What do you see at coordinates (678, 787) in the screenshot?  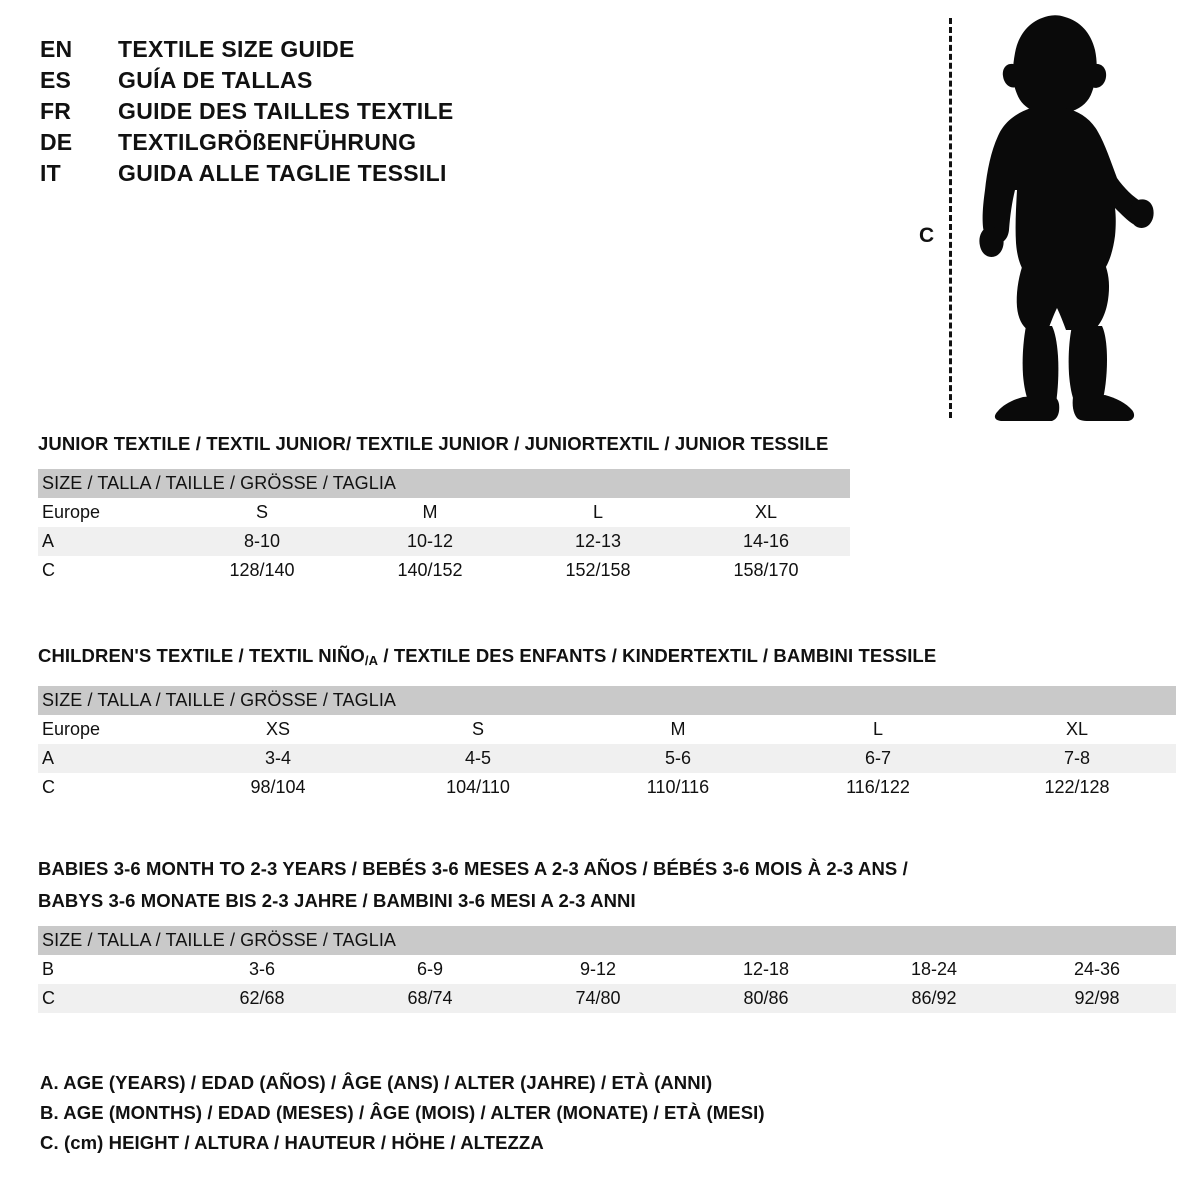 I see `table-cell: 110/116` at bounding box center [678, 787].